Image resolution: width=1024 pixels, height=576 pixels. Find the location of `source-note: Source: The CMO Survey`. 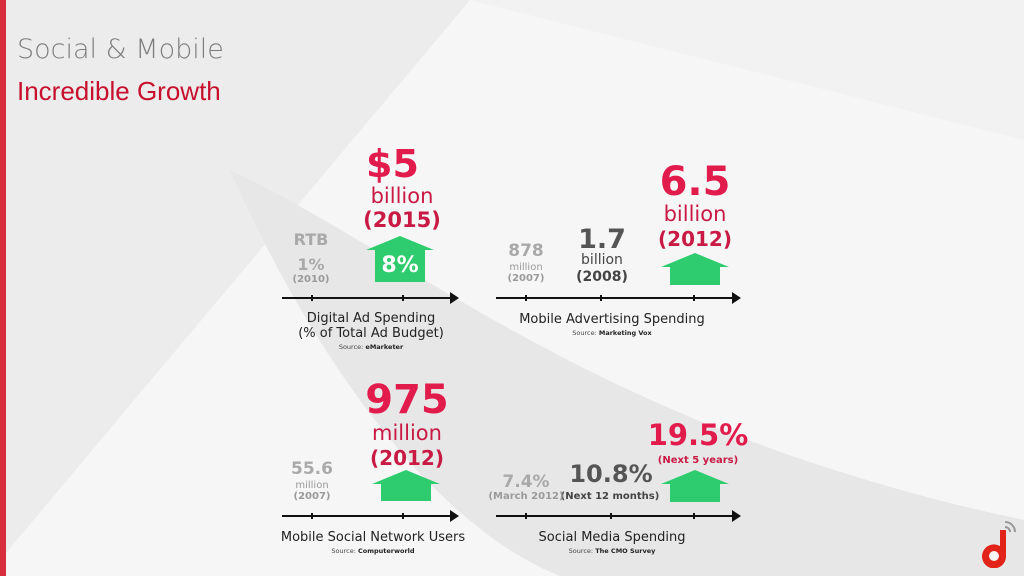

source-note: Source: The CMO Survey is located at coordinates (612, 551).